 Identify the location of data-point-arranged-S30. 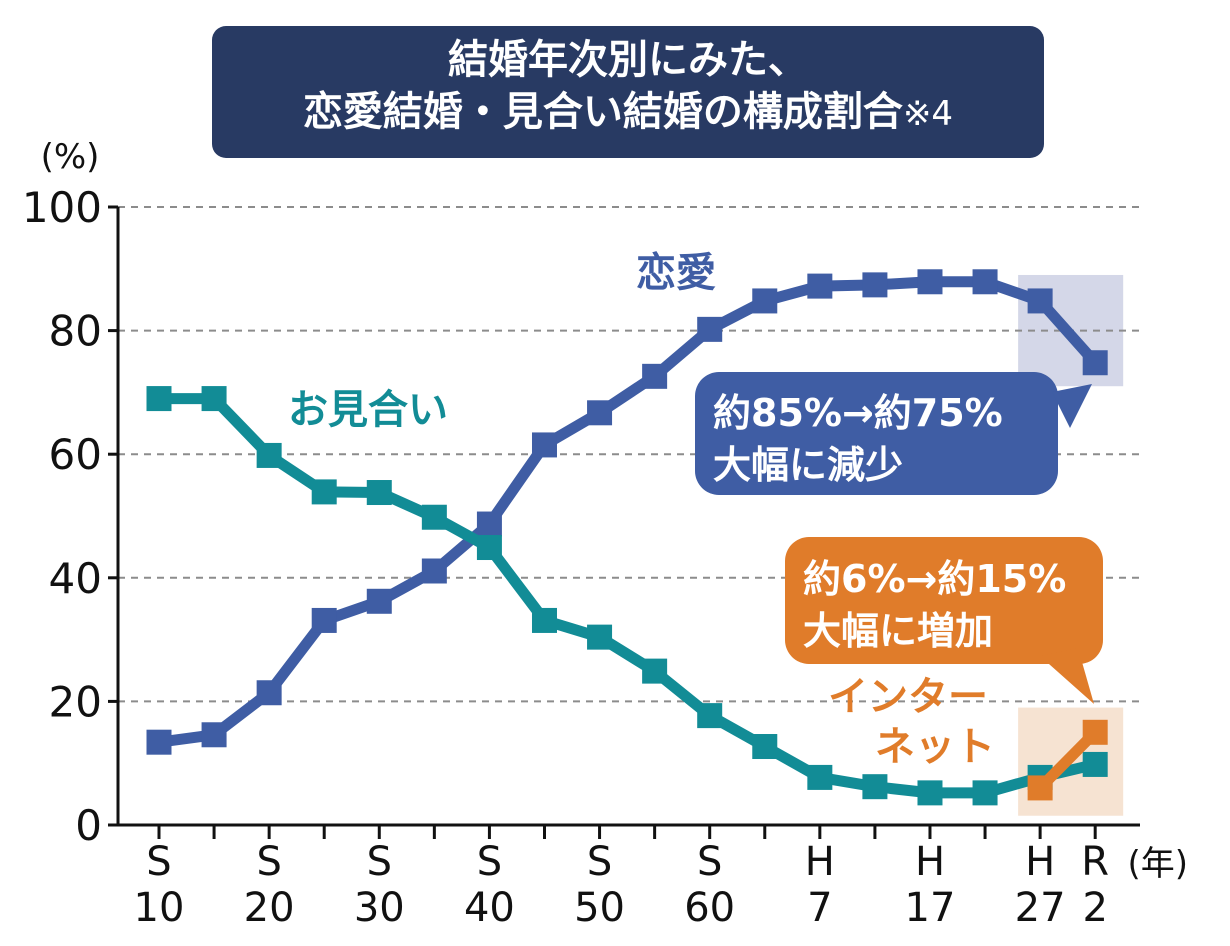
(379, 493).